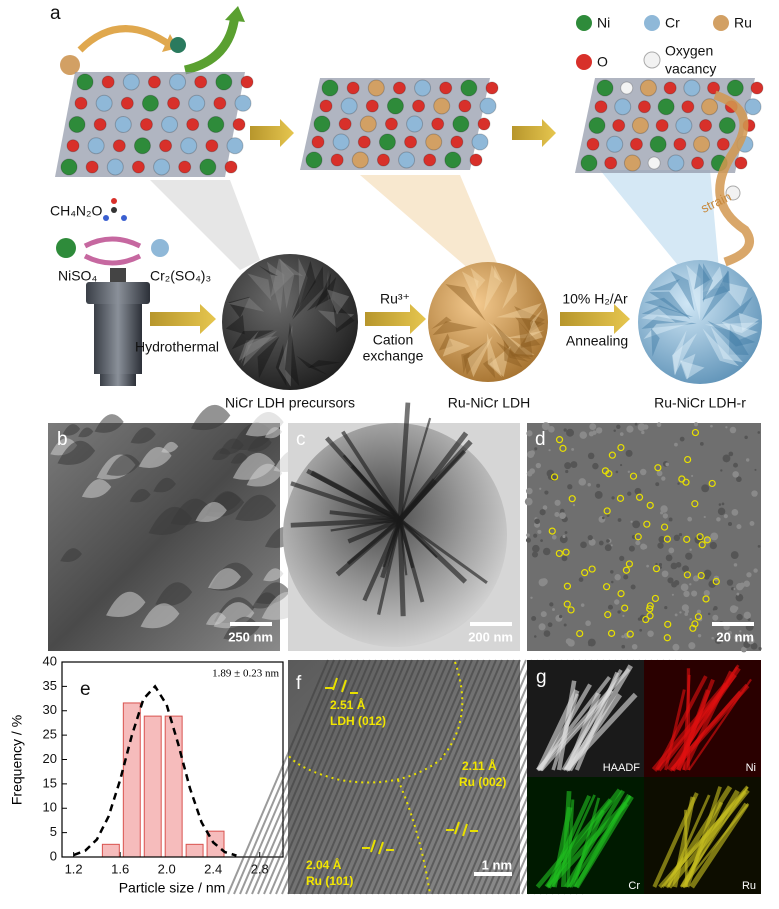 This screenshot has width=779, height=909. What do you see at coordinates (76, 211) in the screenshot?
I see `reagent: CH₄N₂O` at bounding box center [76, 211].